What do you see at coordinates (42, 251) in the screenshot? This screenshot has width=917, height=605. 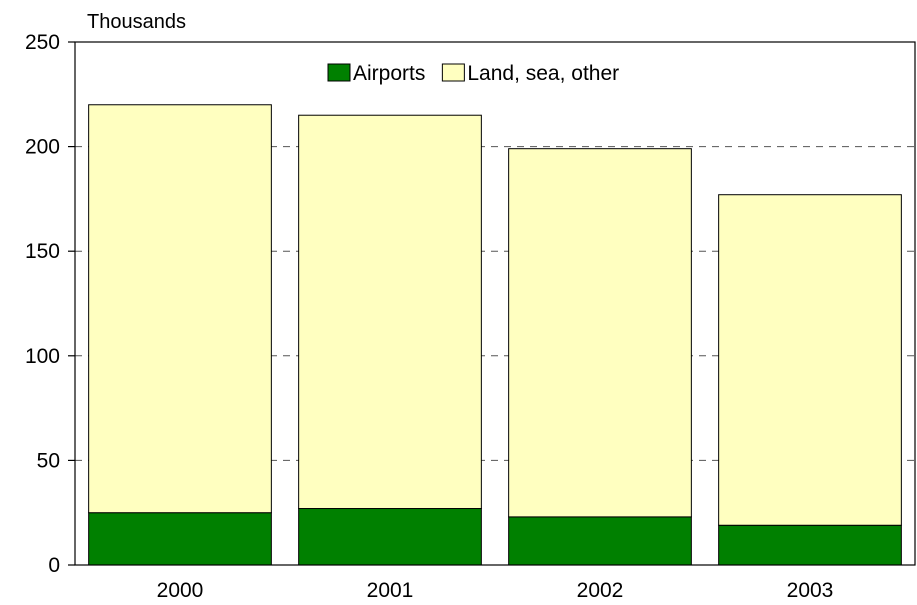 I see `y-tick-label: 150` at bounding box center [42, 251].